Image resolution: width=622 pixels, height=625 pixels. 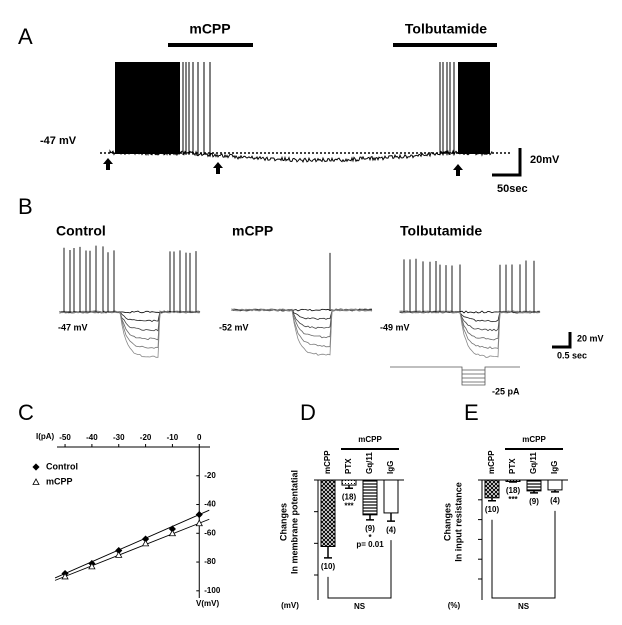 I want to click on n-label: (10), so click(x=328, y=566).